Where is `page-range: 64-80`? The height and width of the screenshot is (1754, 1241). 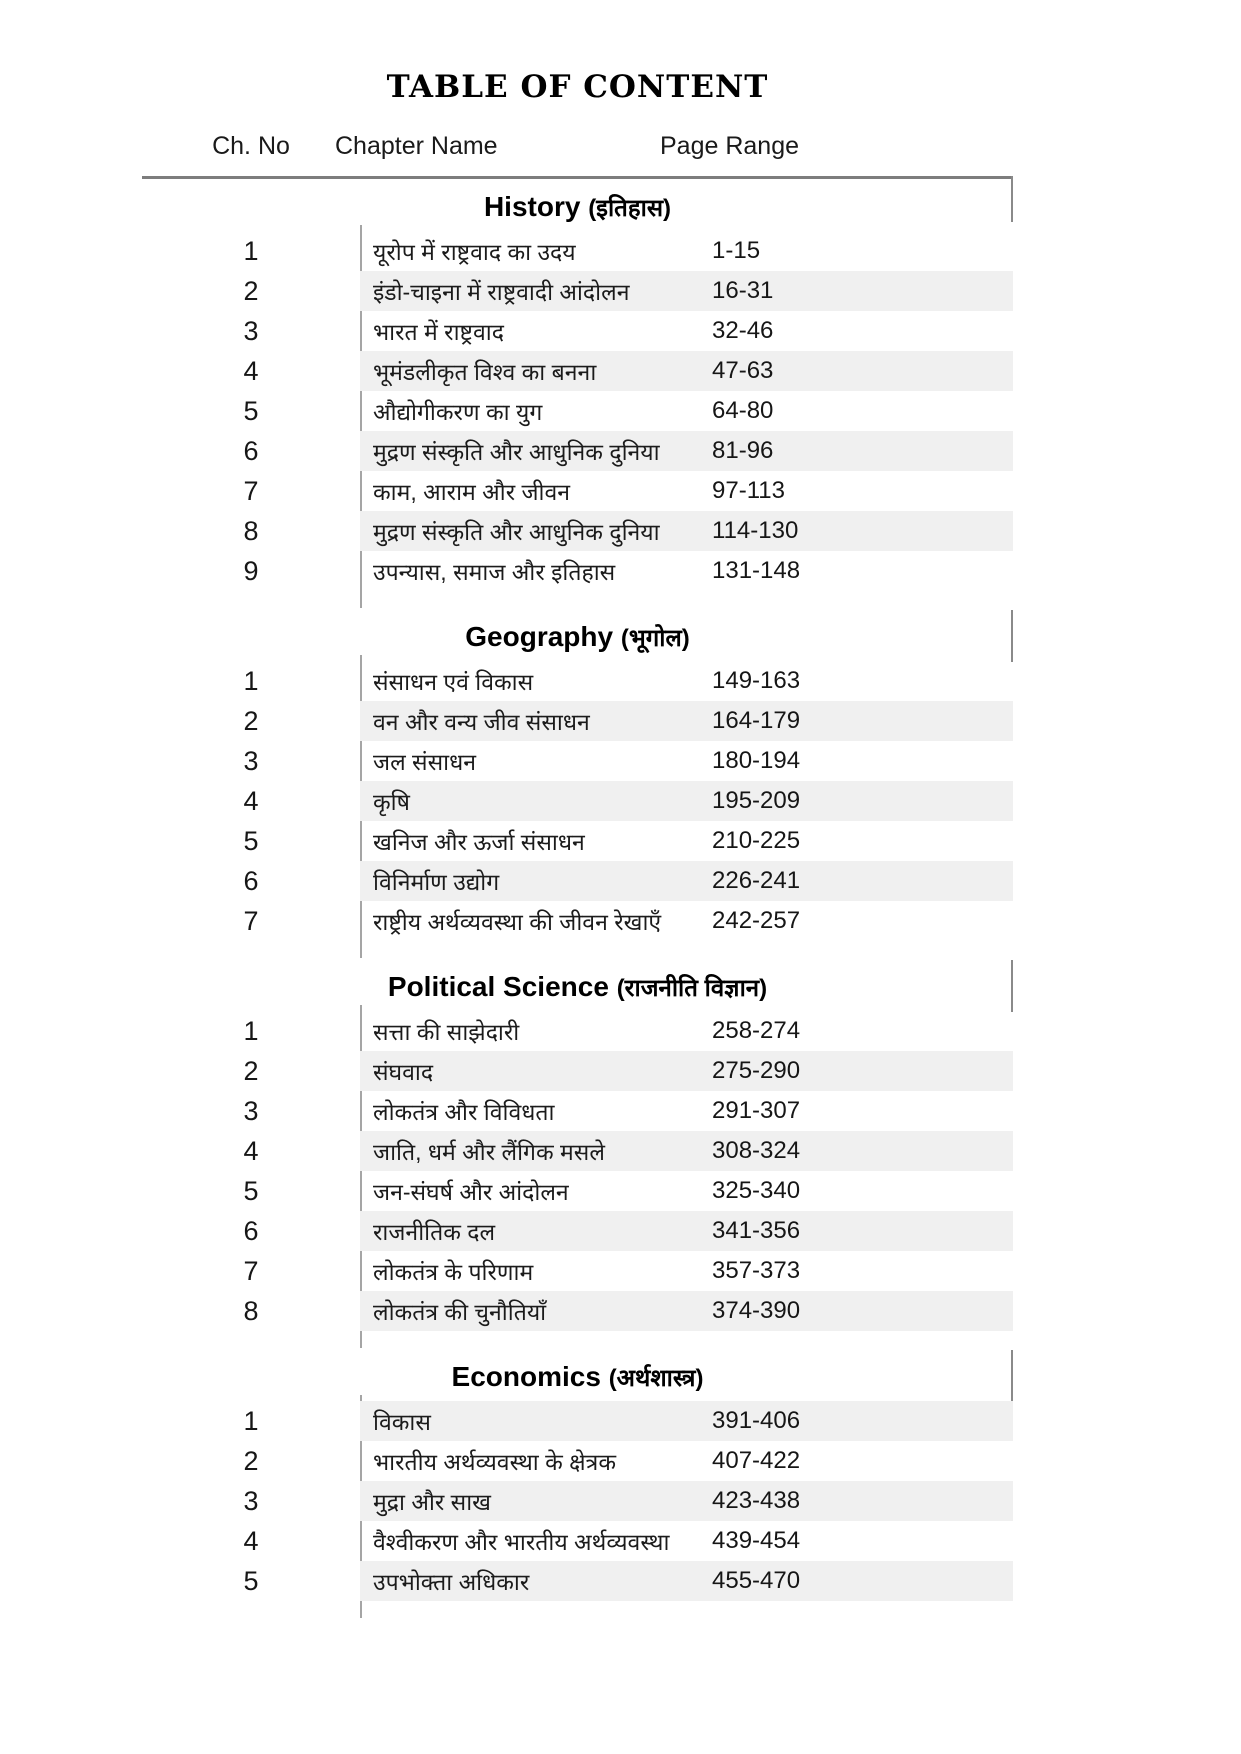 page-range: 64-80 is located at coordinates (743, 410).